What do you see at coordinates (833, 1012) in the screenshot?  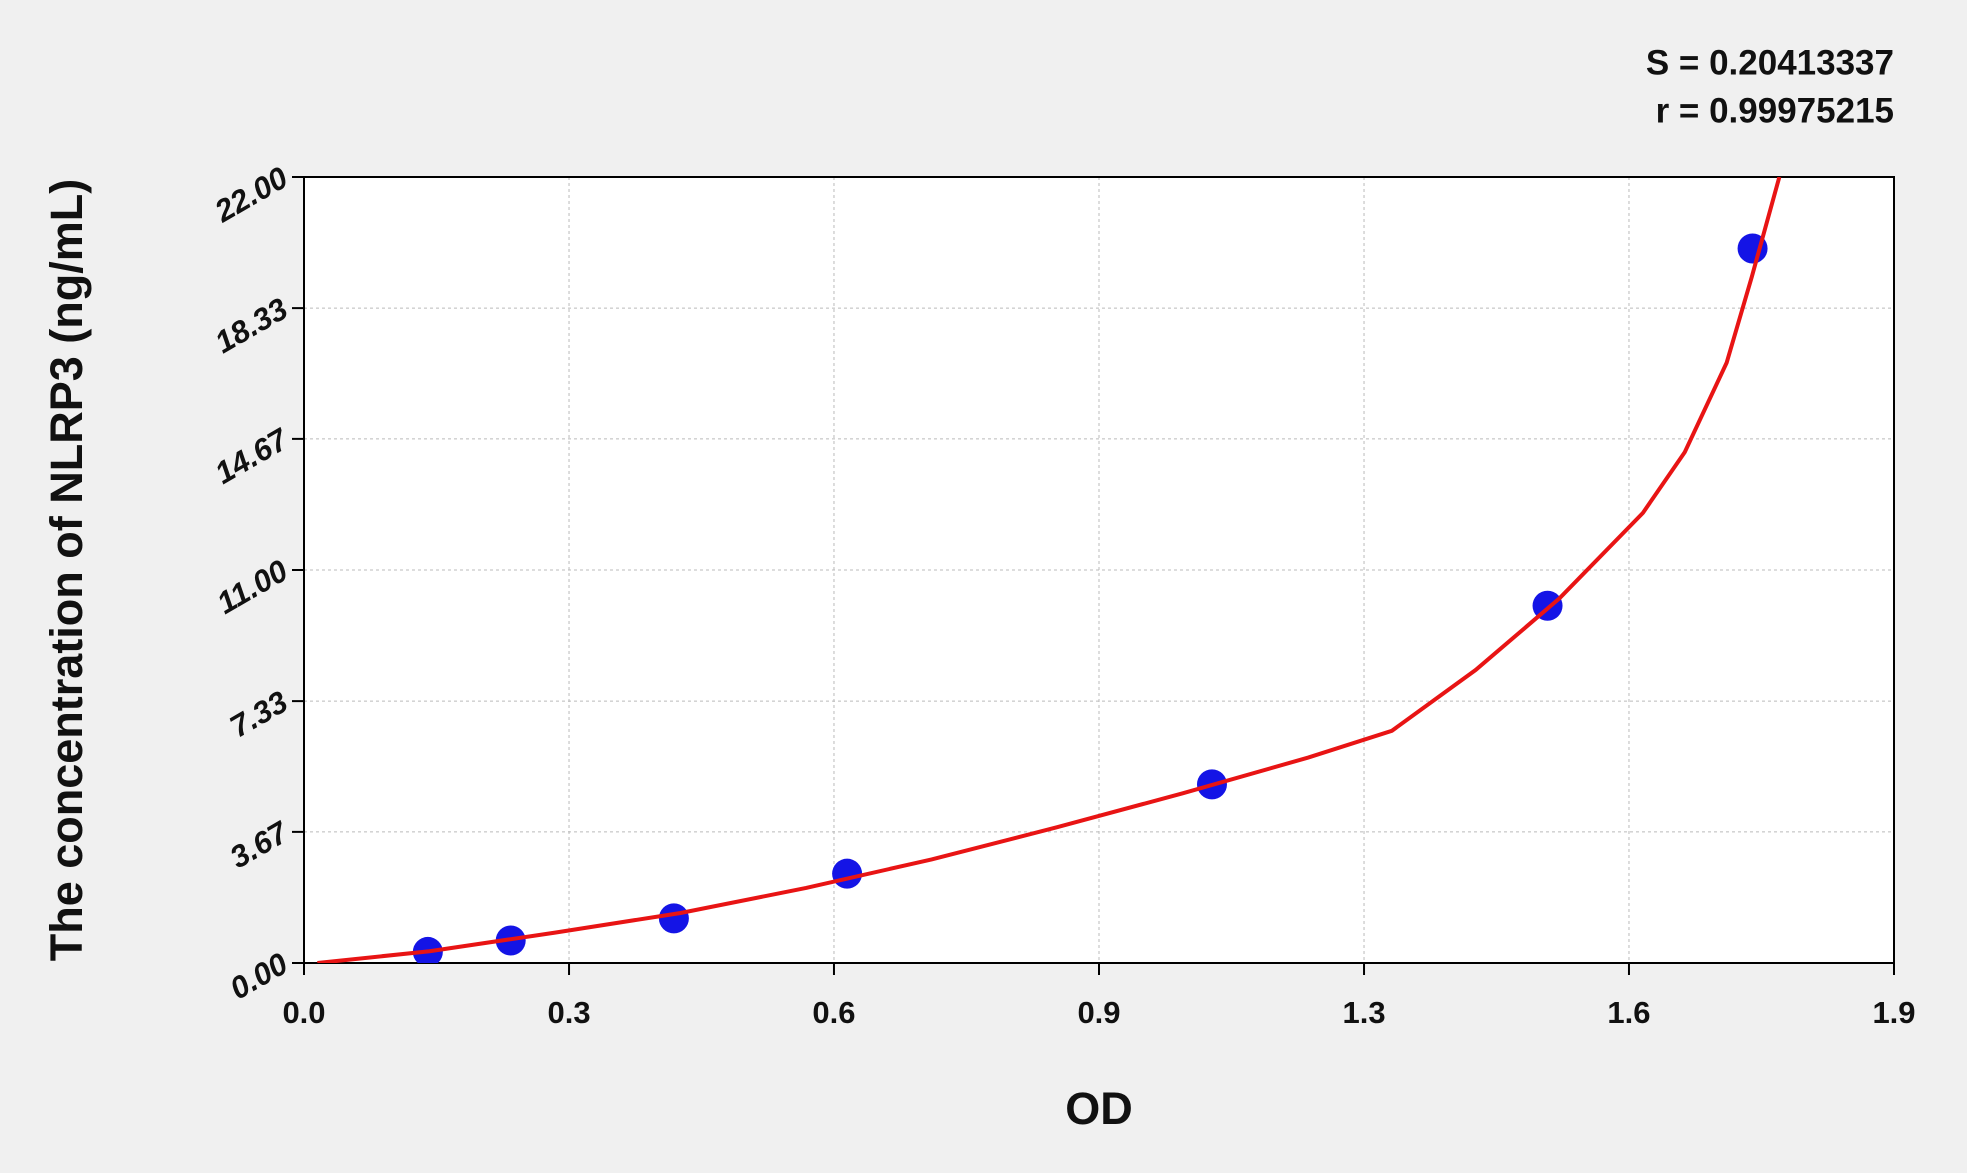 I see `x-tick-label: 0.6` at bounding box center [833, 1012].